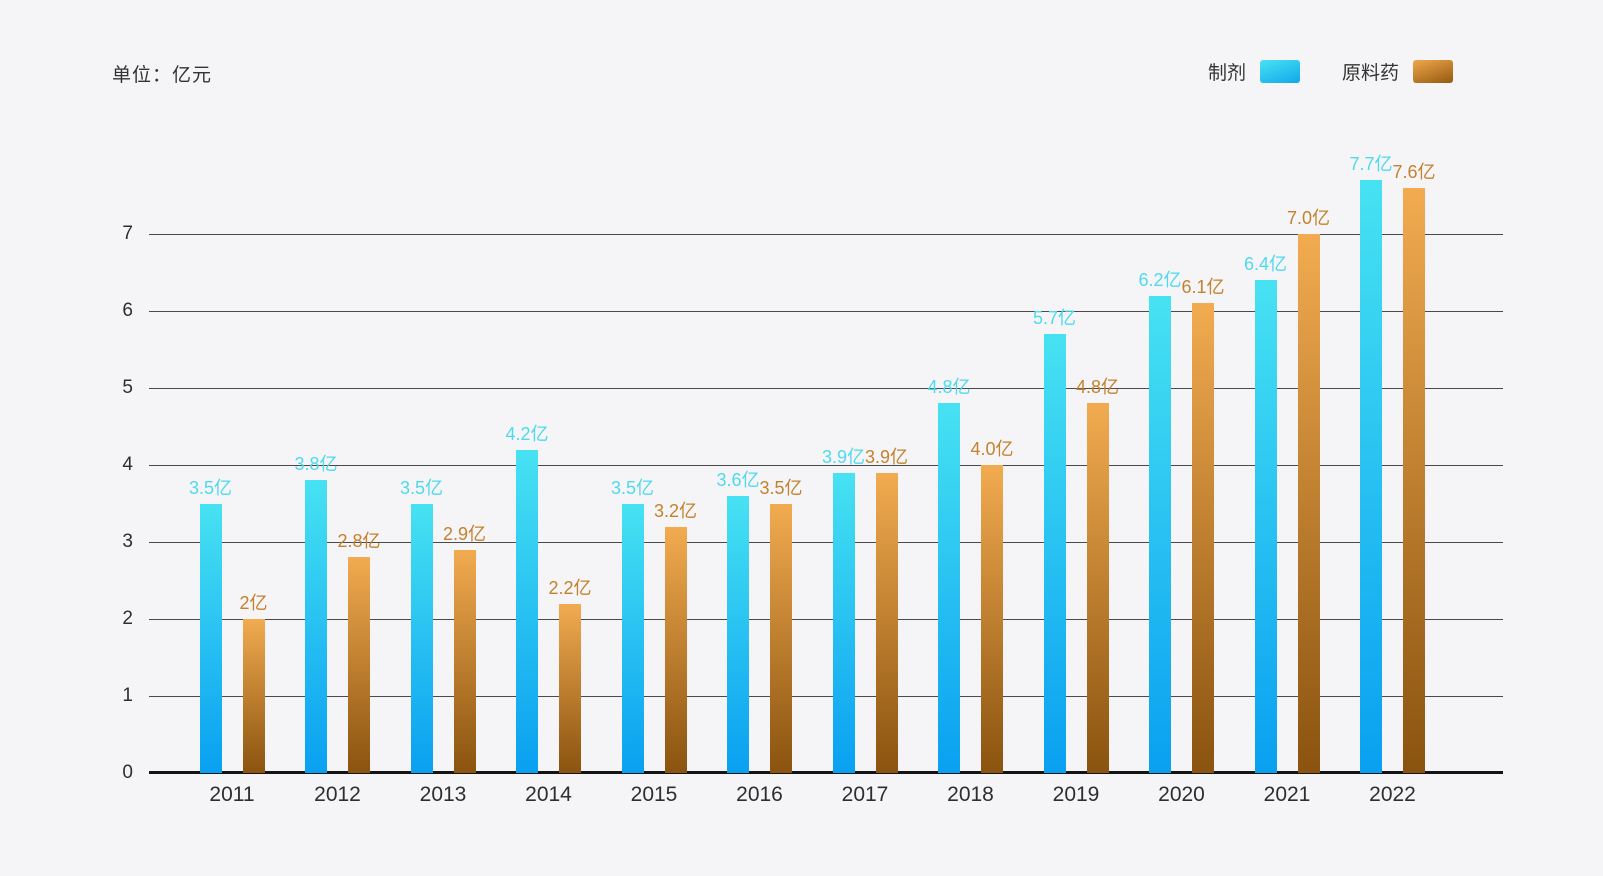  What do you see at coordinates (316, 464) in the screenshot?
I see `bar-value-zhiji-2012: 3.8亿` at bounding box center [316, 464].